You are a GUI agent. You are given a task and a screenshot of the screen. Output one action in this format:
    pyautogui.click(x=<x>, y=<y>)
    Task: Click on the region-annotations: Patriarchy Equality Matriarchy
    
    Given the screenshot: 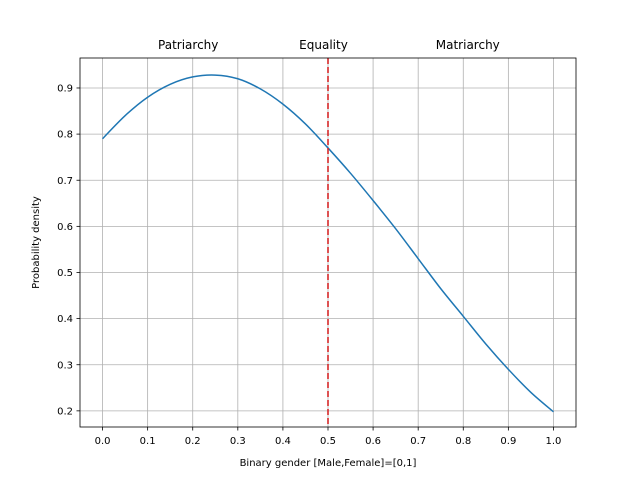 What is the action you would take?
    pyautogui.click(x=329, y=45)
    